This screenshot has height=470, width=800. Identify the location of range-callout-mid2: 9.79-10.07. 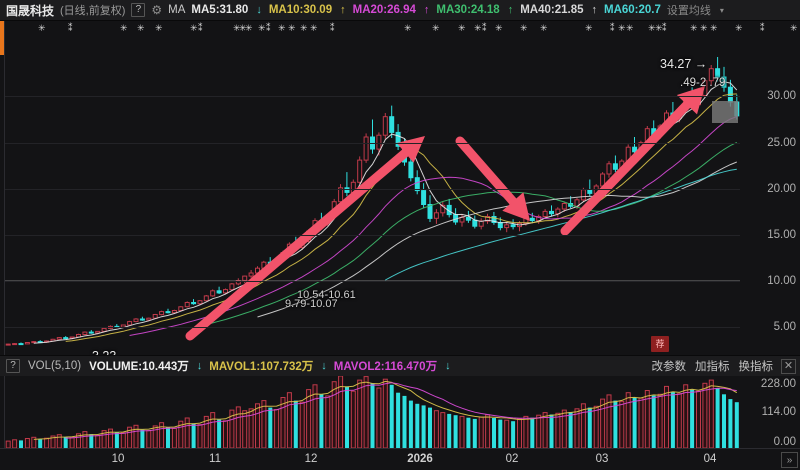
(311, 304).